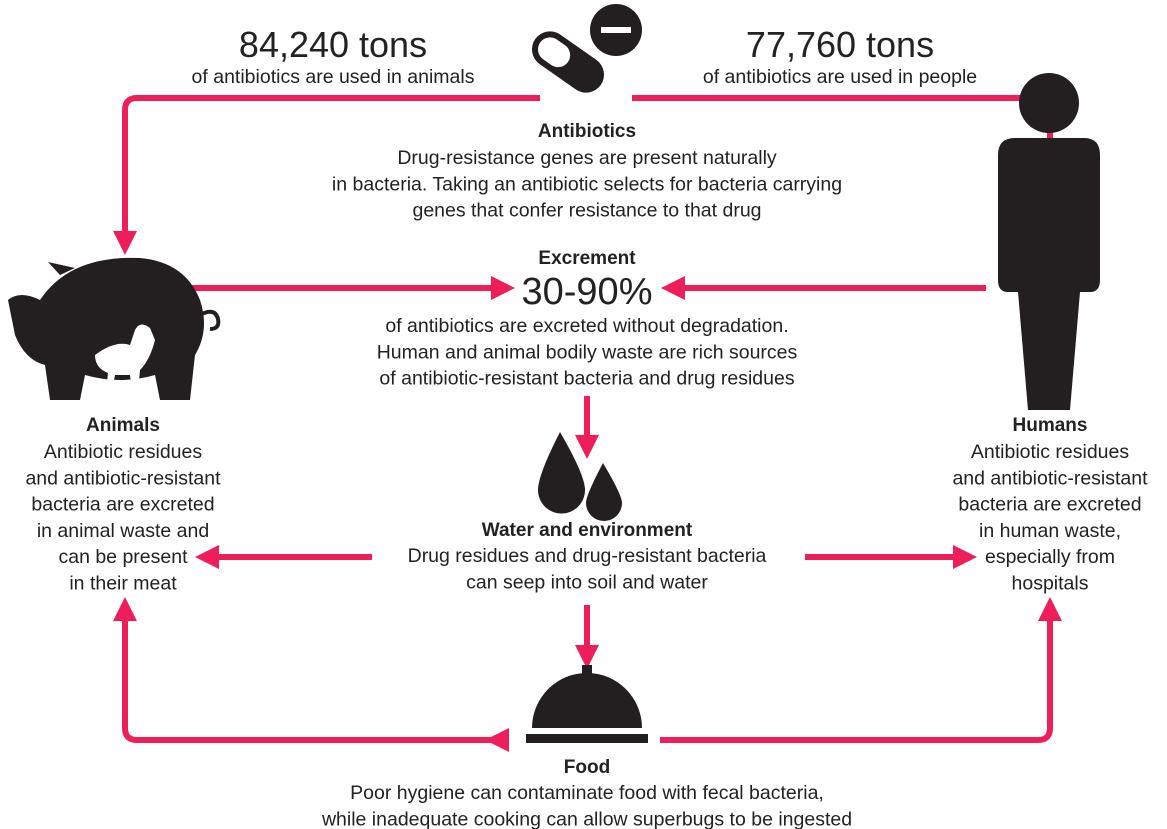 The height and width of the screenshot is (829, 1167). What do you see at coordinates (123, 584) in the screenshot?
I see `description-line: in their meat` at bounding box center [123, 584].